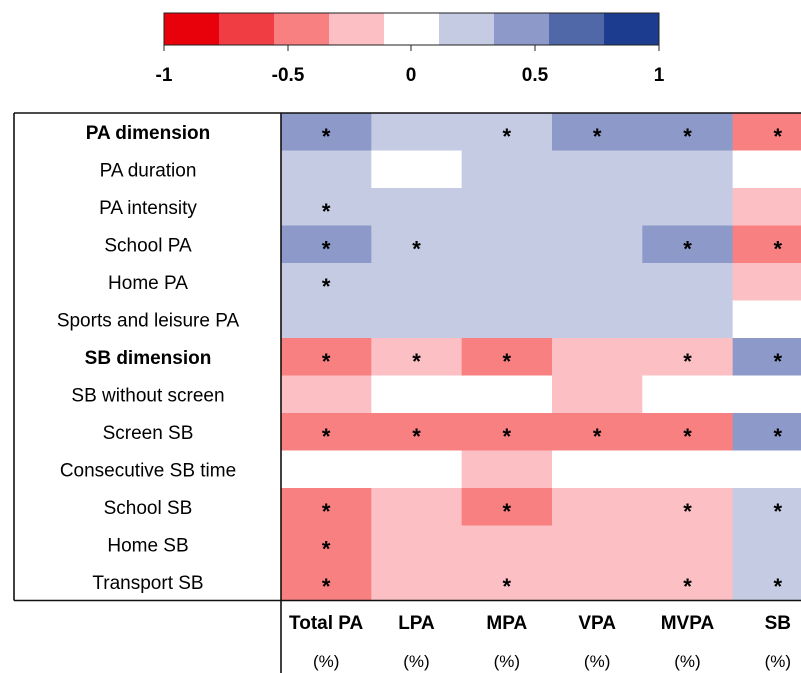 Image resolution: width=801 pixels, height=673 pixels. I want to click on row-label: SB without screen, so click(147, 395).